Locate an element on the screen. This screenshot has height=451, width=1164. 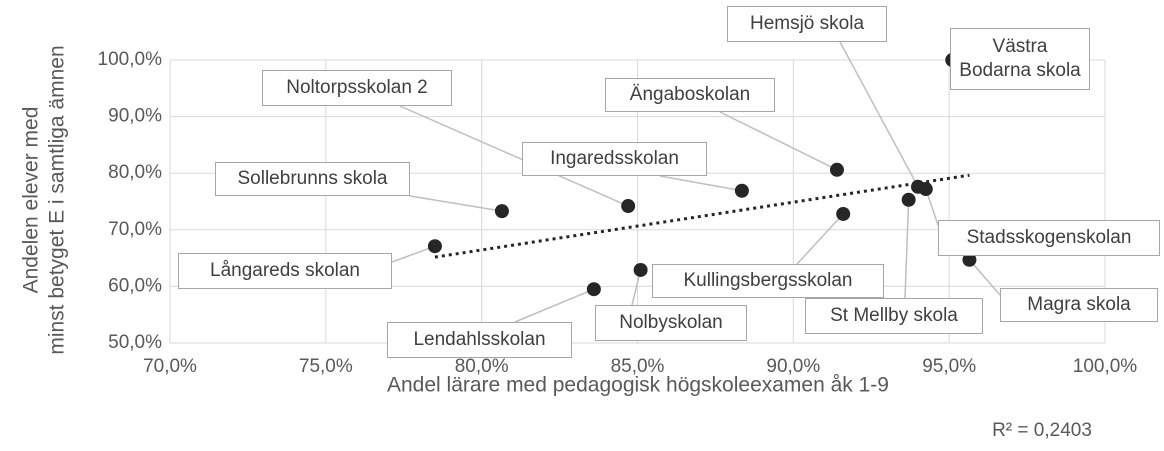
x-tick-label: 95,0% is located at coordinates (949, 366).